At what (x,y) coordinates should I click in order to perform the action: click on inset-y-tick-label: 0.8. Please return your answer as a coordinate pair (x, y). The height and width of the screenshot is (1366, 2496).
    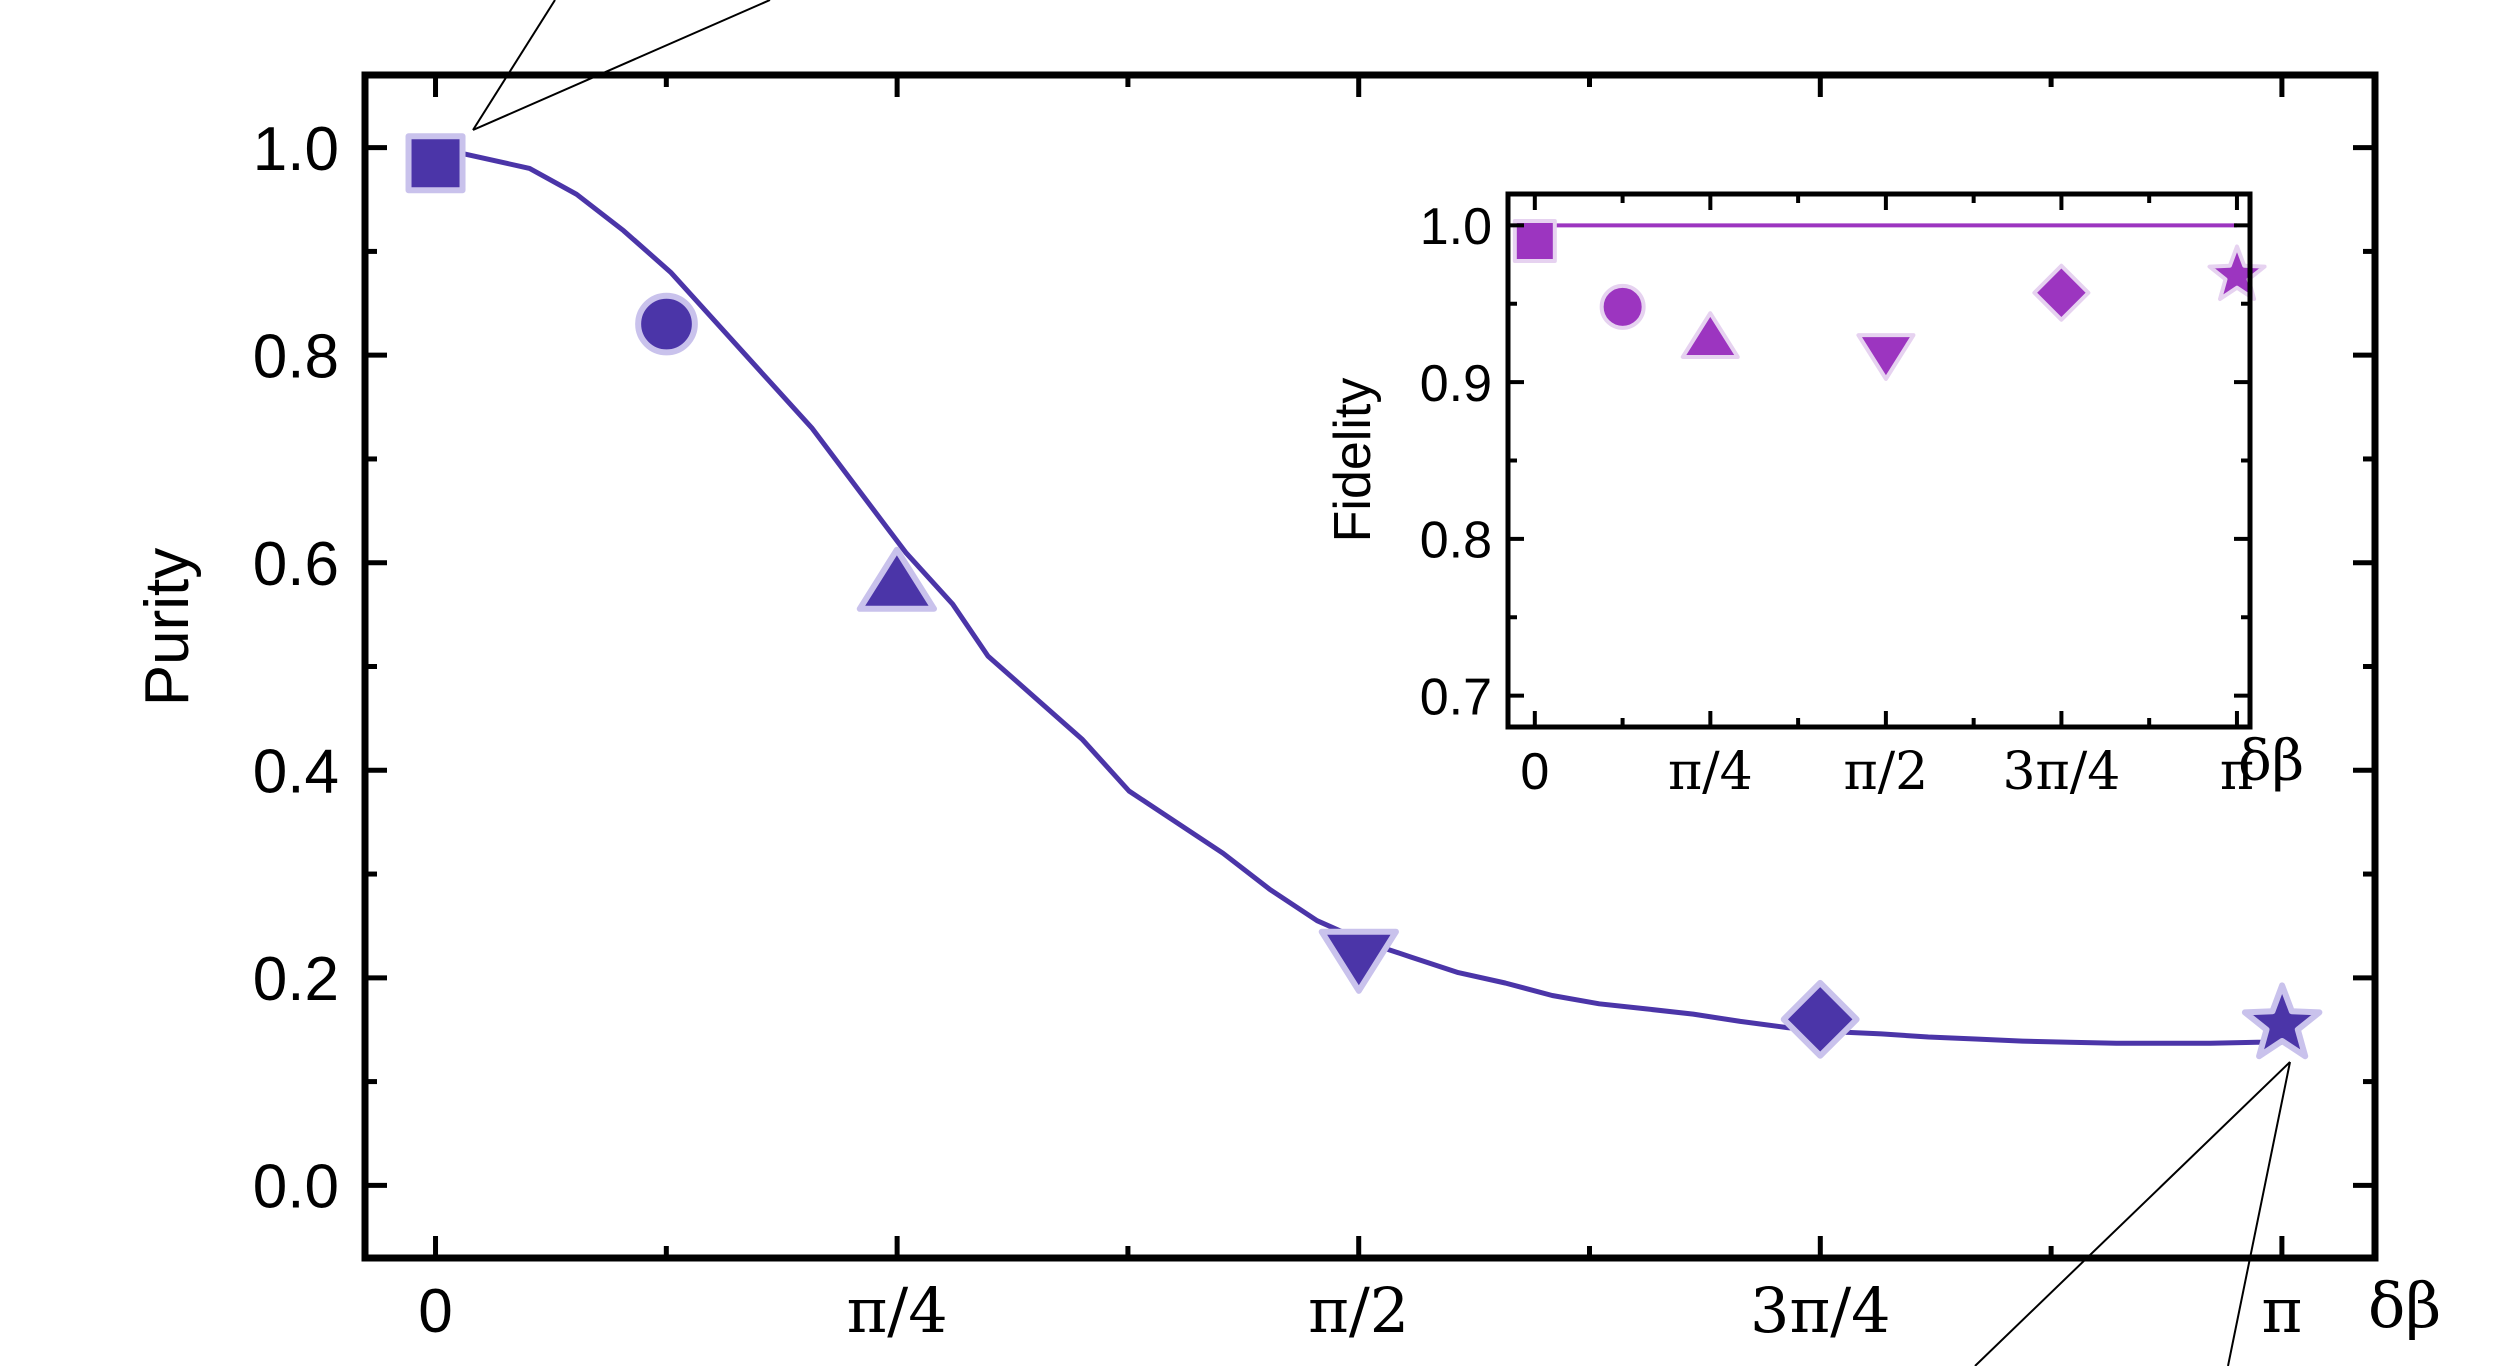
    Looking at the image, I should click on (1456, 541).